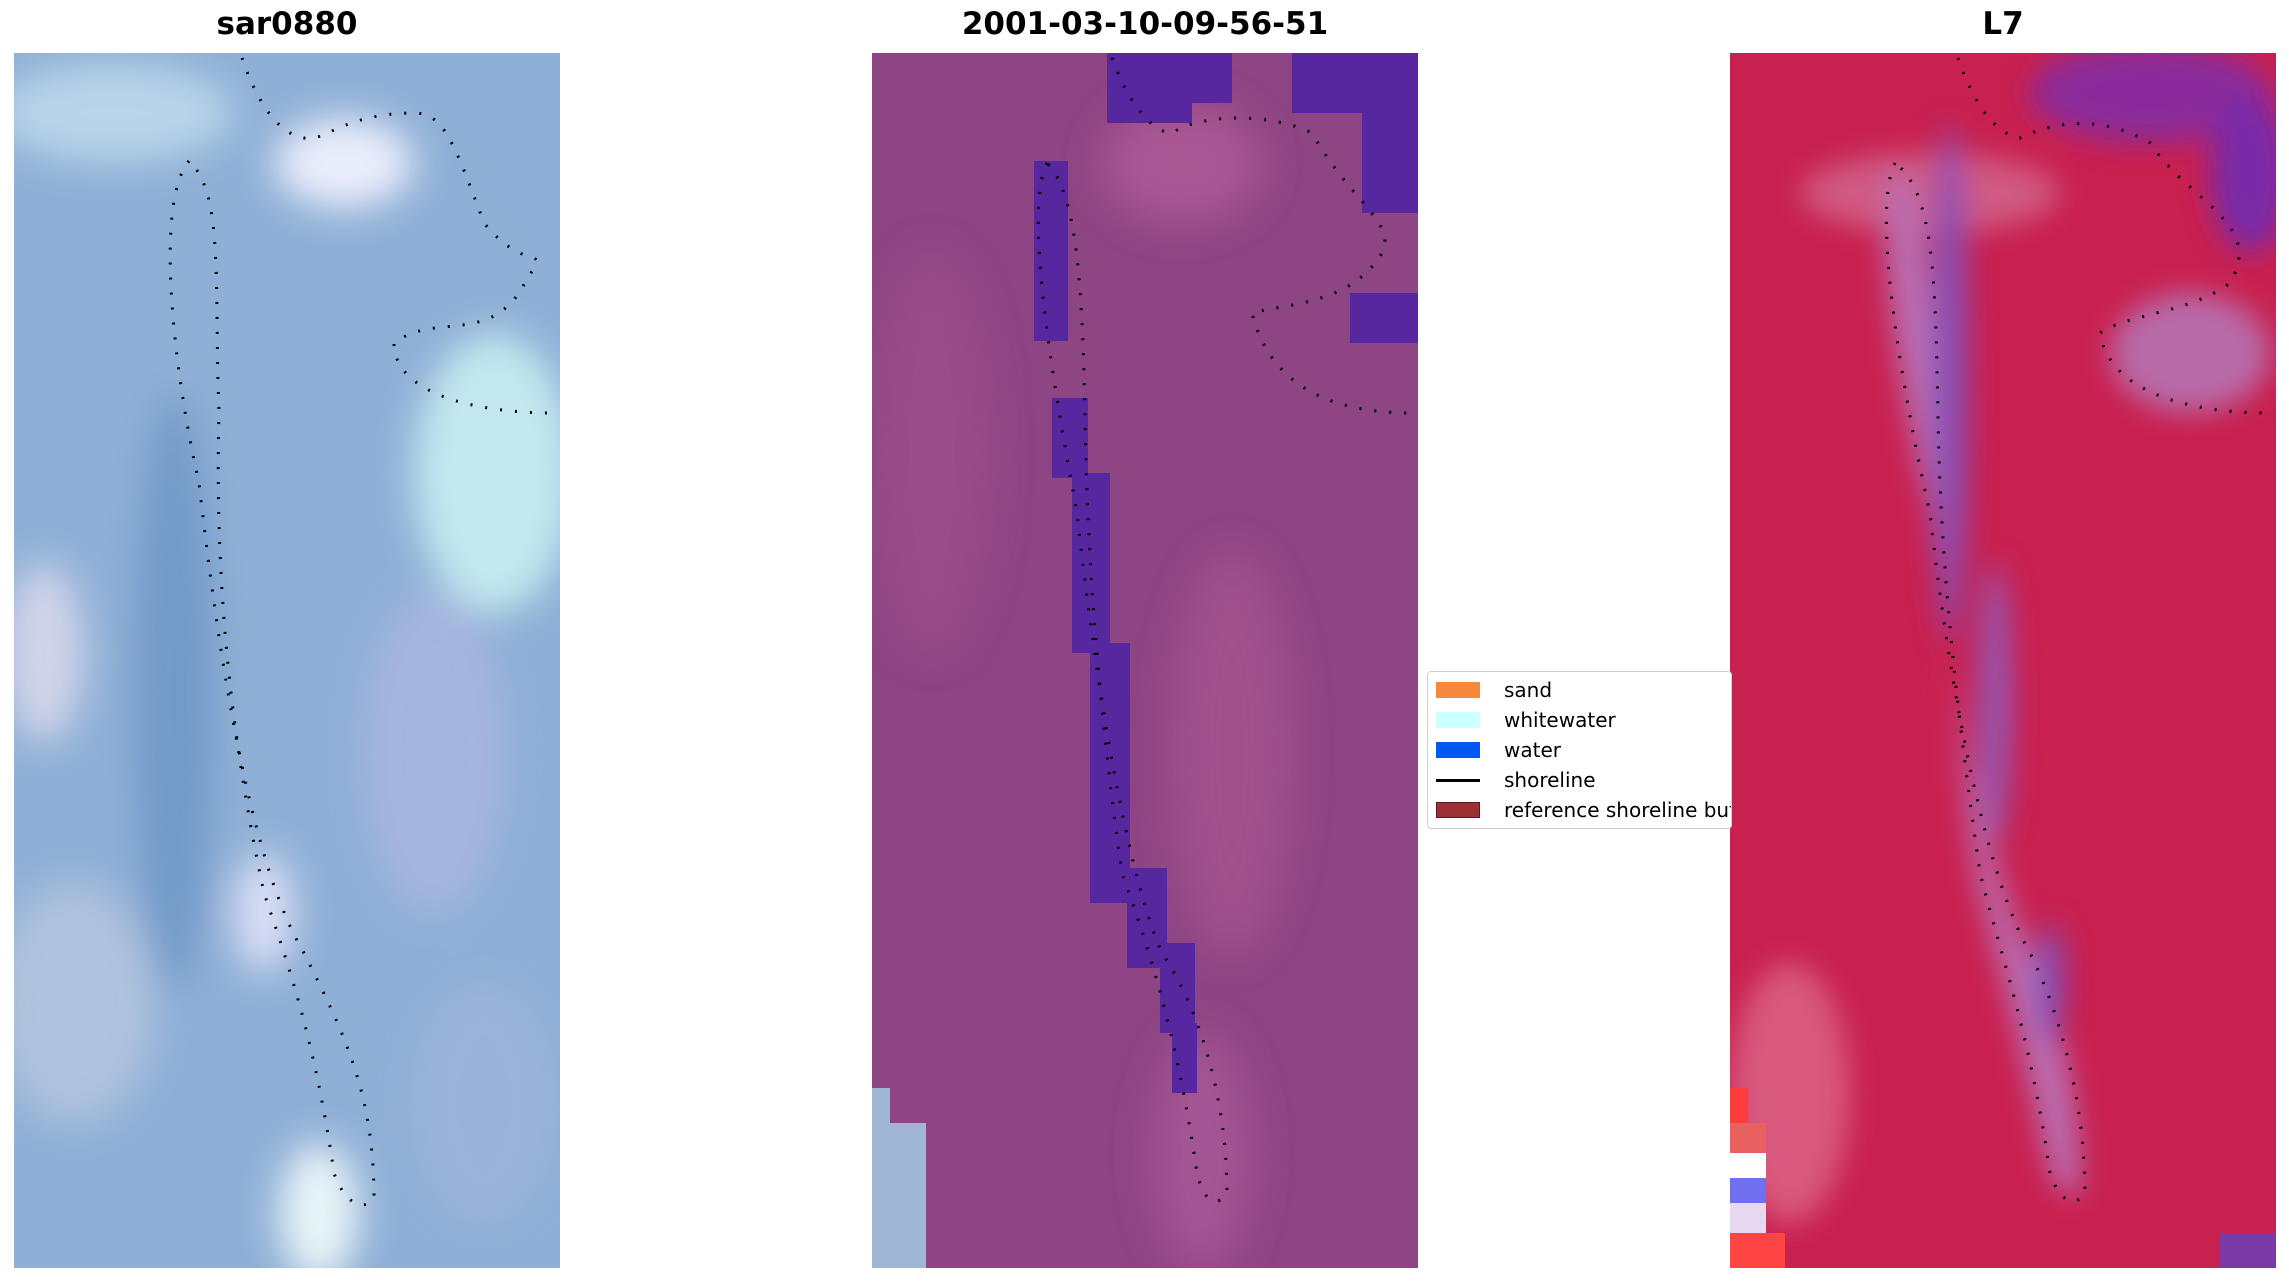 The width and height of the screenshot is (2289, 1283). What do you see at coordinates (2003, 24) in the screenshot?
I see `panel-title-l7: L7` at bounding box center [2003, 24].